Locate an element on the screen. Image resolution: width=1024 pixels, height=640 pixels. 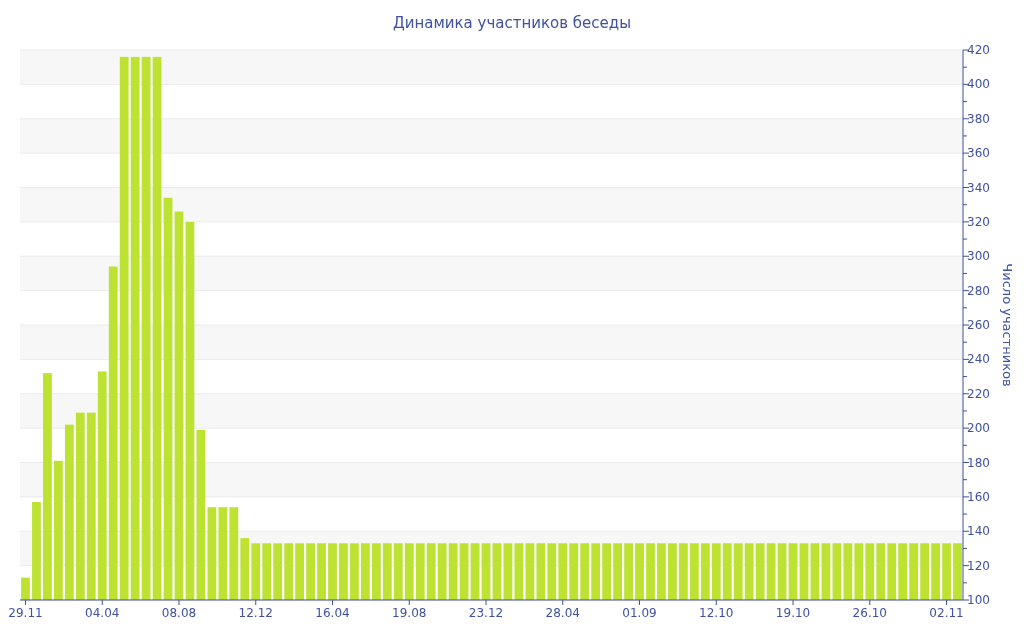
x-tick-label: 26.10 is located at coordinates (869, 613).